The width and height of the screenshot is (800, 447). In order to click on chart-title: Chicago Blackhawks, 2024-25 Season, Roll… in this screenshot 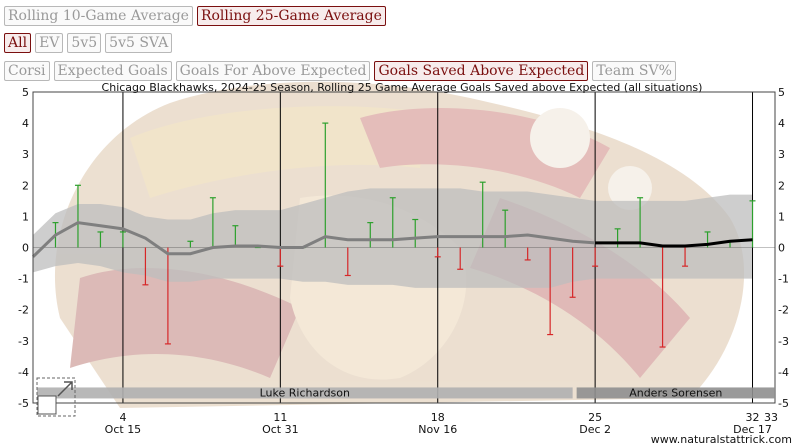, I will do `click(402, 87)`.